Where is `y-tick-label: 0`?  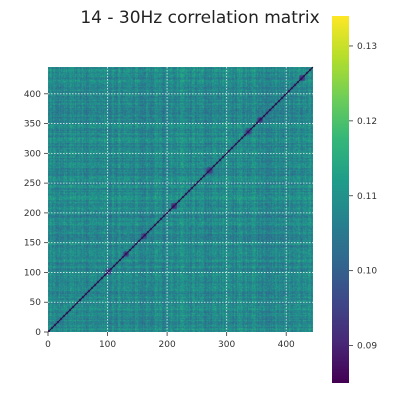 y-tick-label: 0 is located at coordinates (38, 333).